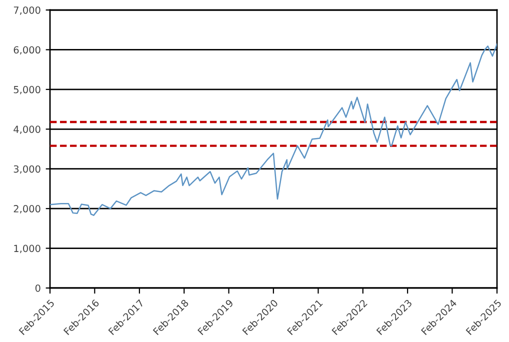 The width and height of the screenshot is (509, 342). What do you see at coordinates (27, 130) in the screenshot?
I see `y-tick-label: 4,000` at bounding box center [27, 130].